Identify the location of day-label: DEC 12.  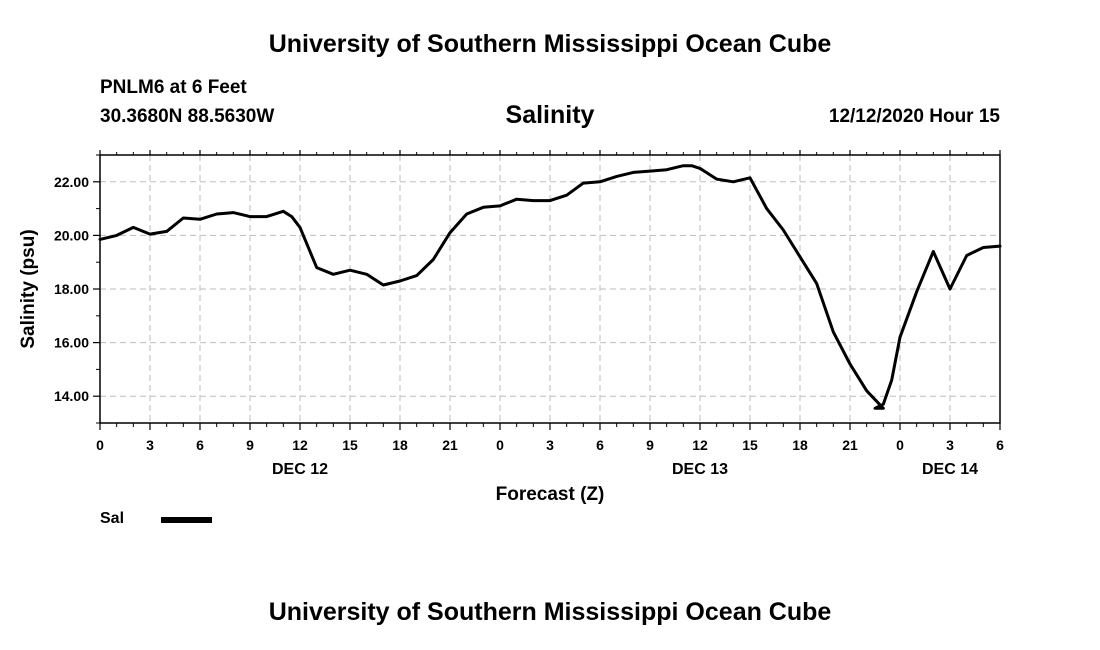
(300, 469).